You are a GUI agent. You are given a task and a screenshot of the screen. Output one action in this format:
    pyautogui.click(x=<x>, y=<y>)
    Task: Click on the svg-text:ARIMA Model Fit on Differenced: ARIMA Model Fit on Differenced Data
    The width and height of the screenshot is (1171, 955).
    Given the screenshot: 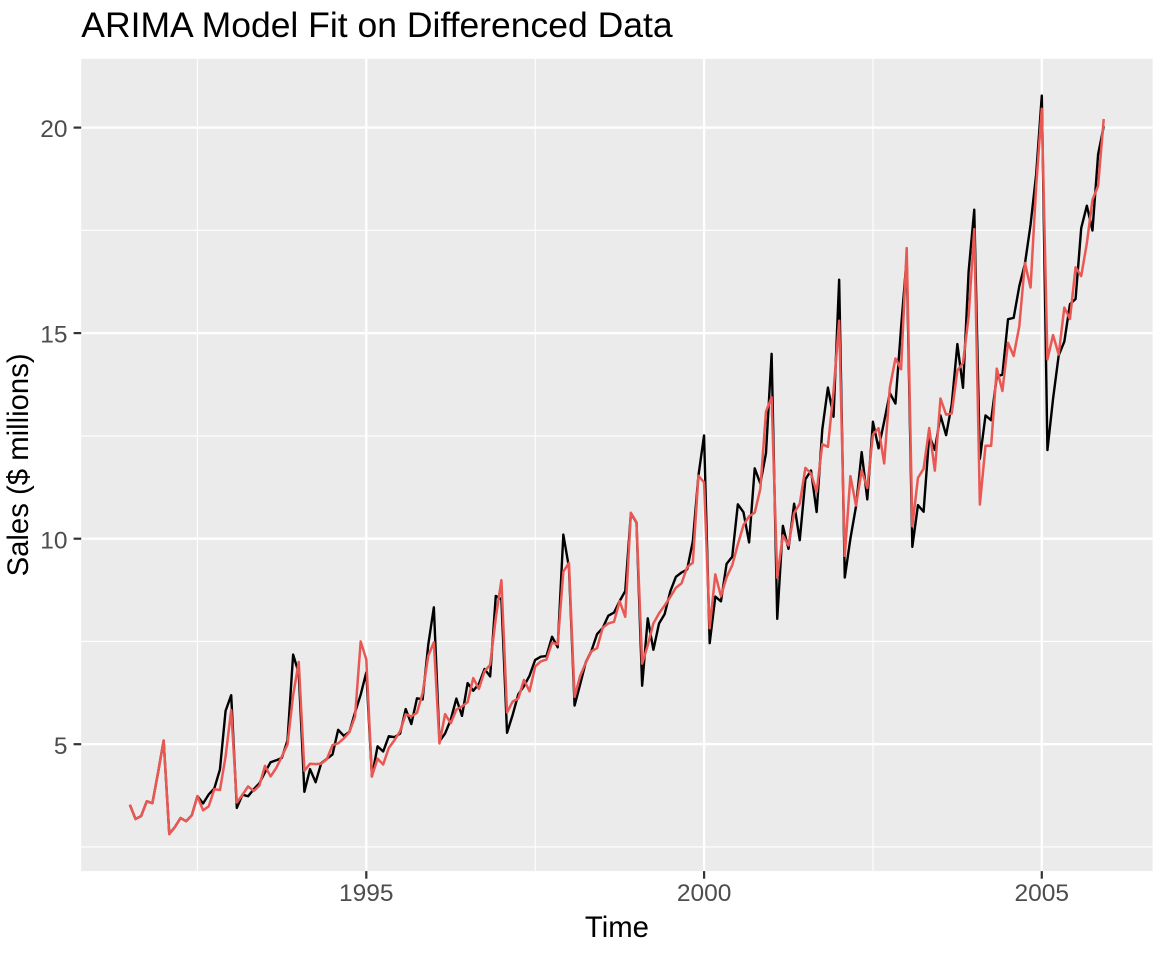 What is the action you would take?
    pyautogui.click(x=377, y=25)
    